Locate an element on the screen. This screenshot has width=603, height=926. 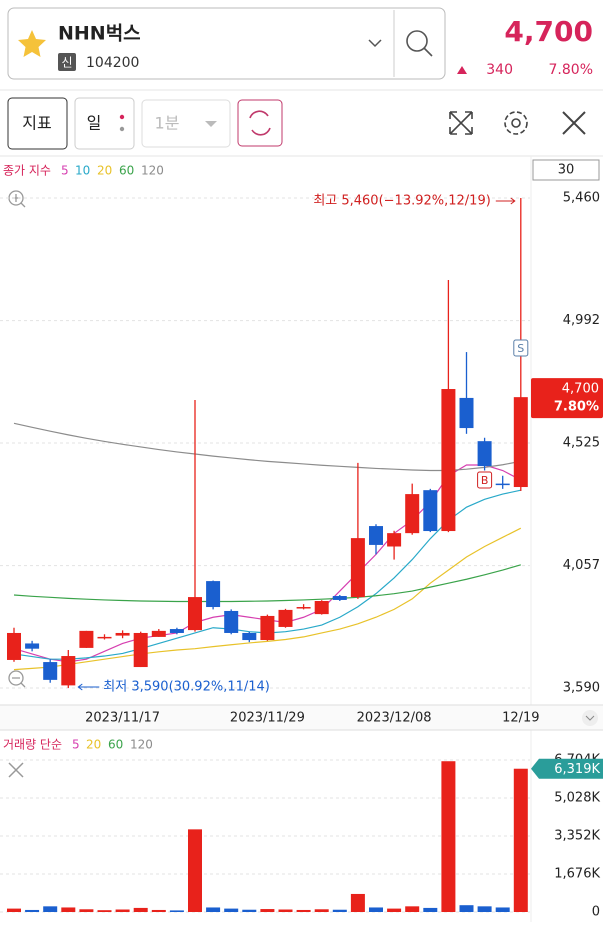
count-box is located at coordinates (566, 170).